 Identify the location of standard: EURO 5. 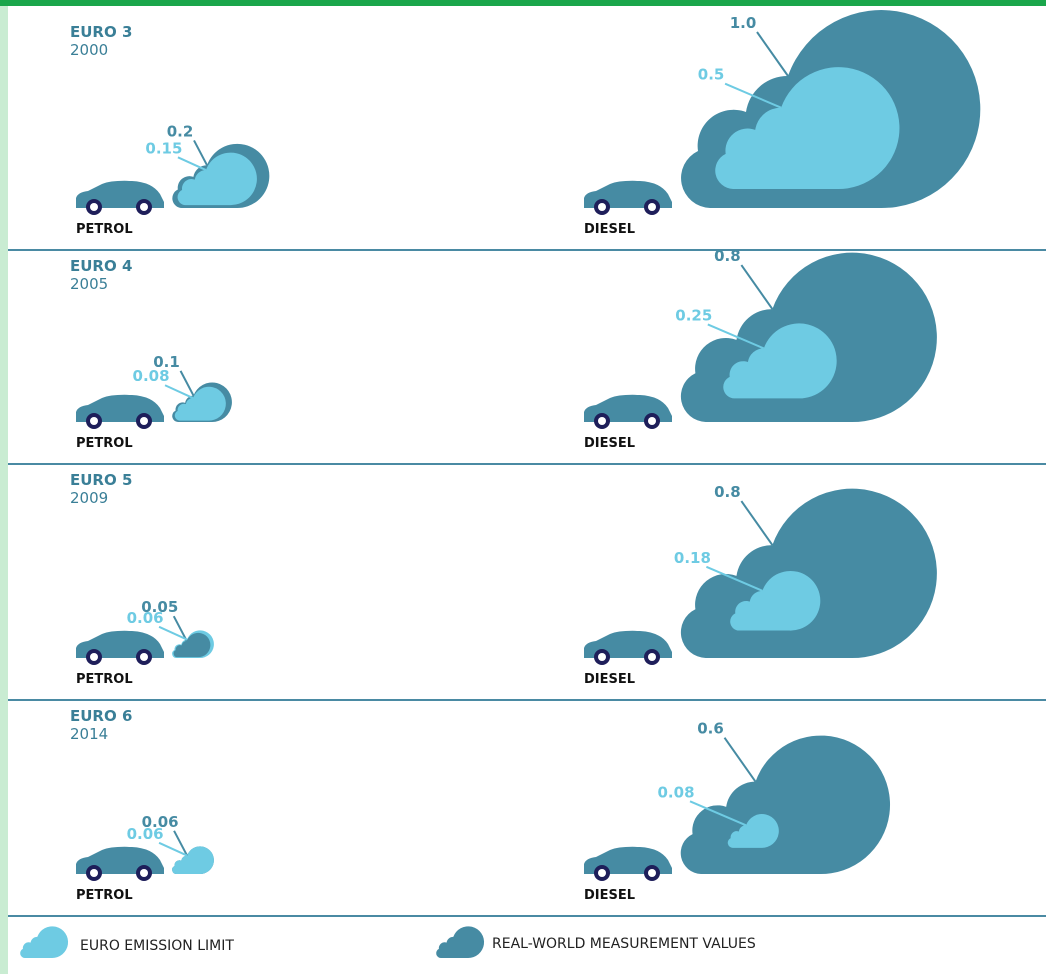
(101, 480).